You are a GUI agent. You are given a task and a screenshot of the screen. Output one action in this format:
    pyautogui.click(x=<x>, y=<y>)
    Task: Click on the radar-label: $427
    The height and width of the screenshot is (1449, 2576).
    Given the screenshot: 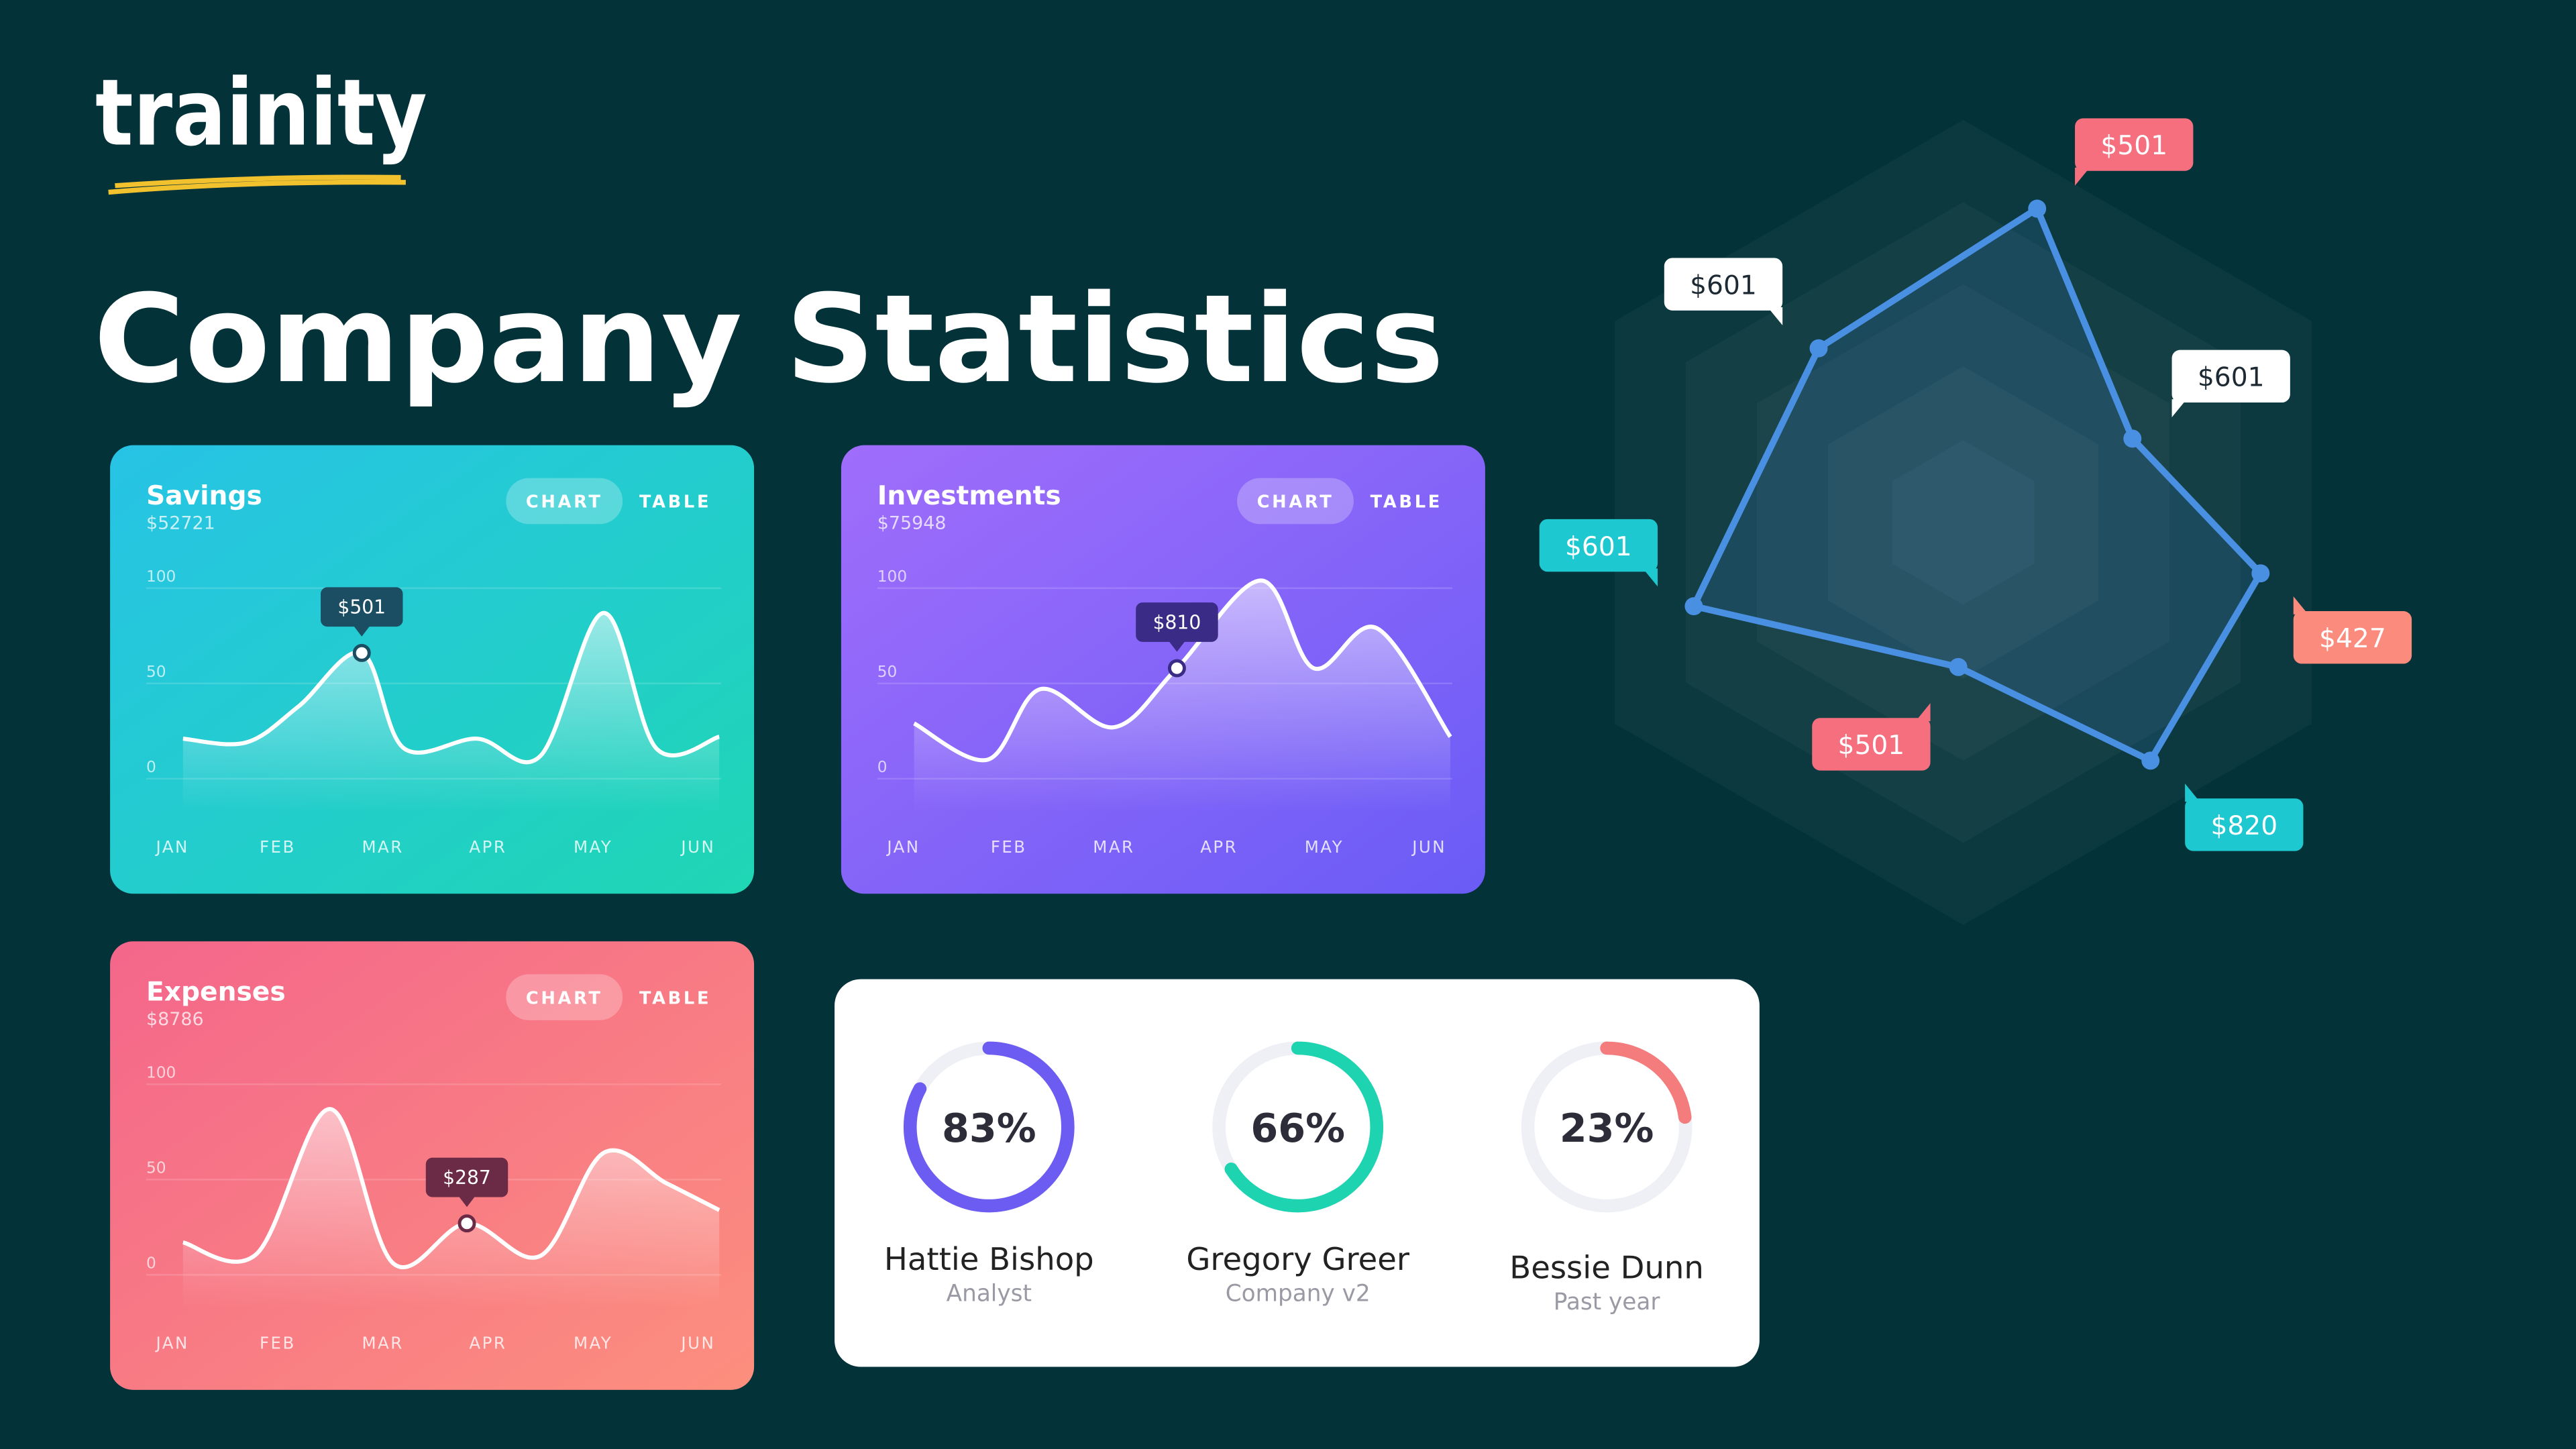 What is the action you would take?
    pyautogui.click(x=2352, y=639)
    